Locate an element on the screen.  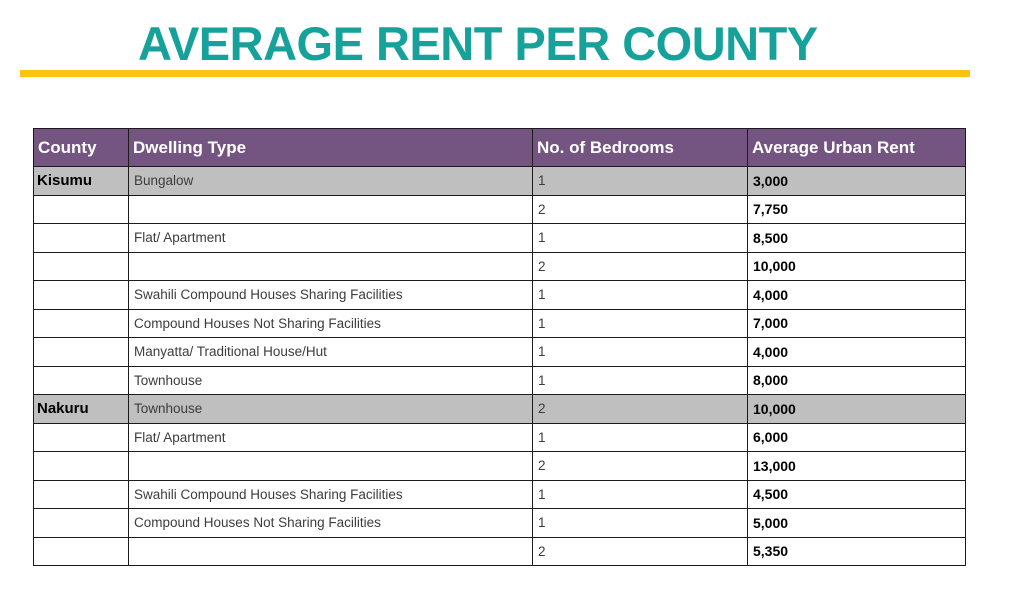
dwelling-cell: Manyatta/ Traditional House/Hut is located at coordinates (330, 352).